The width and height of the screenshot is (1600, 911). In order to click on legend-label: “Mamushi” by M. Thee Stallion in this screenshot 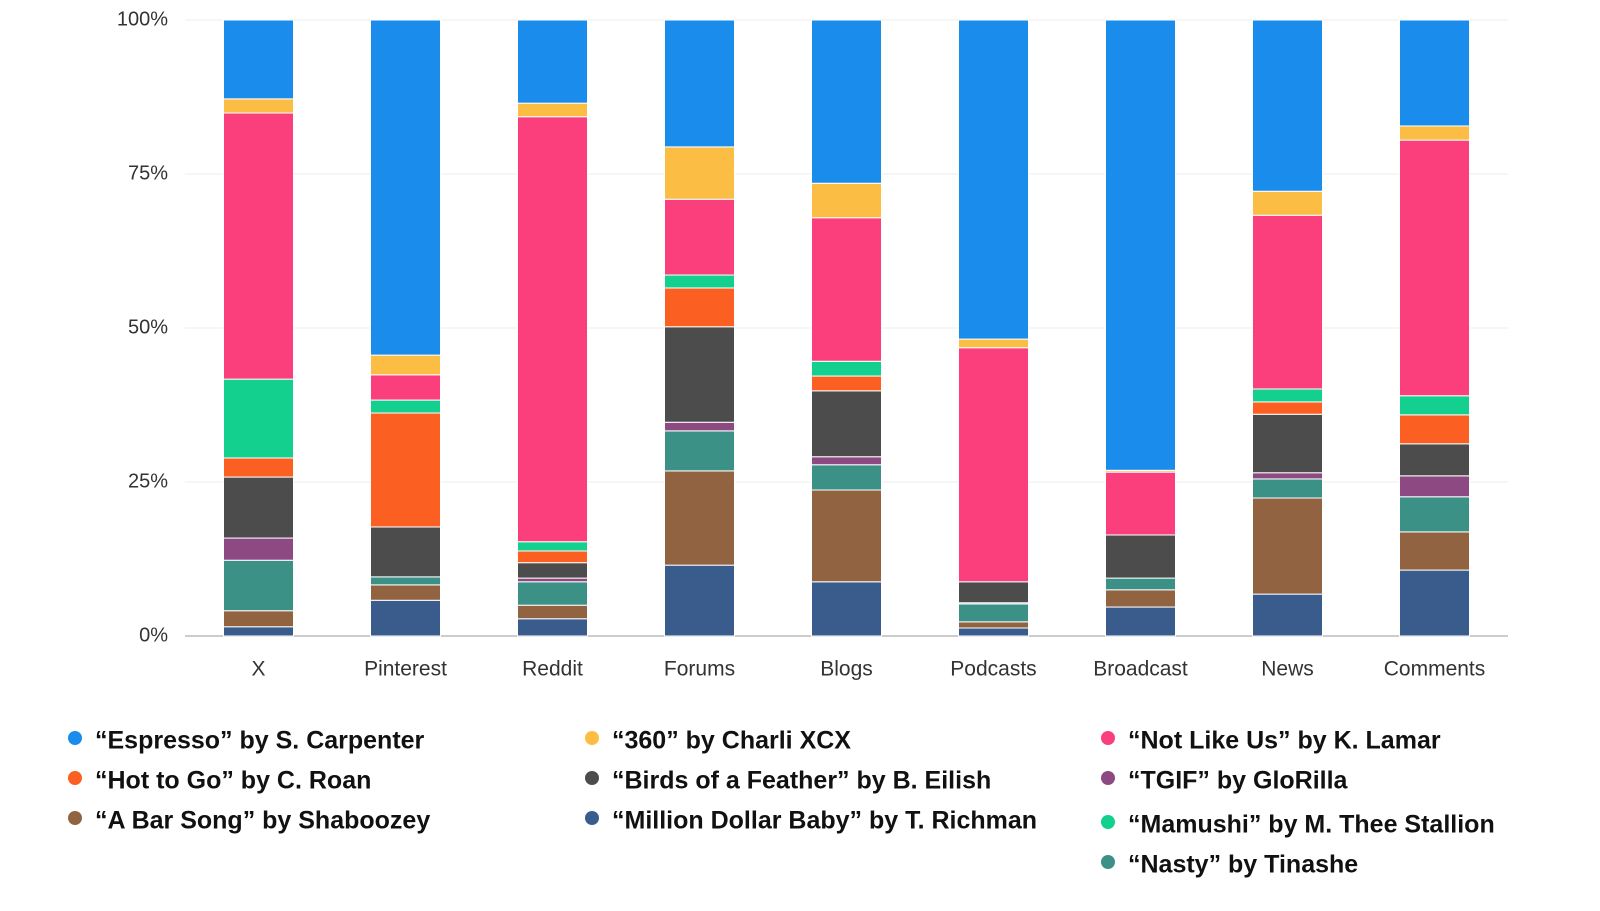, I will do `click(1311, 825)`.